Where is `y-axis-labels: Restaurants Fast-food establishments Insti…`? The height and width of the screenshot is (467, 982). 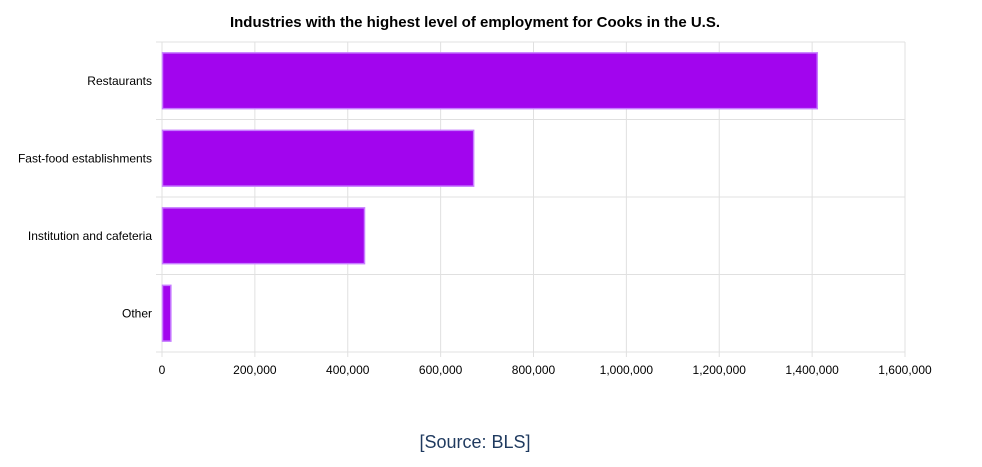
y-axis-labels: Restaurants Fast-food establishments Insti… is located at coordinates (85, 197).